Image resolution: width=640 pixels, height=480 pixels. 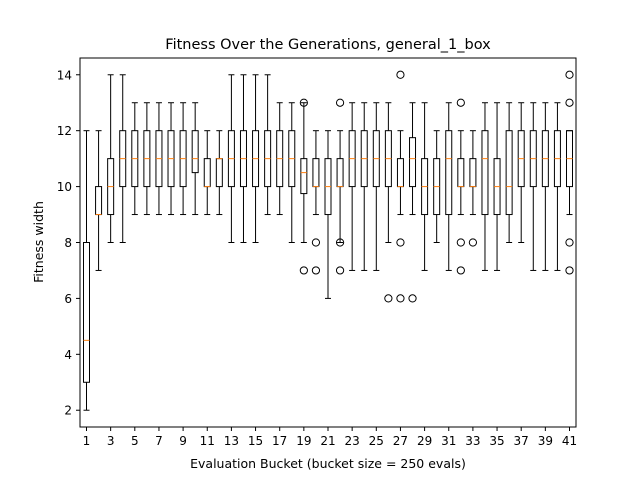 I want to click on y-tick-label: 6, so click(x=68, y=299).